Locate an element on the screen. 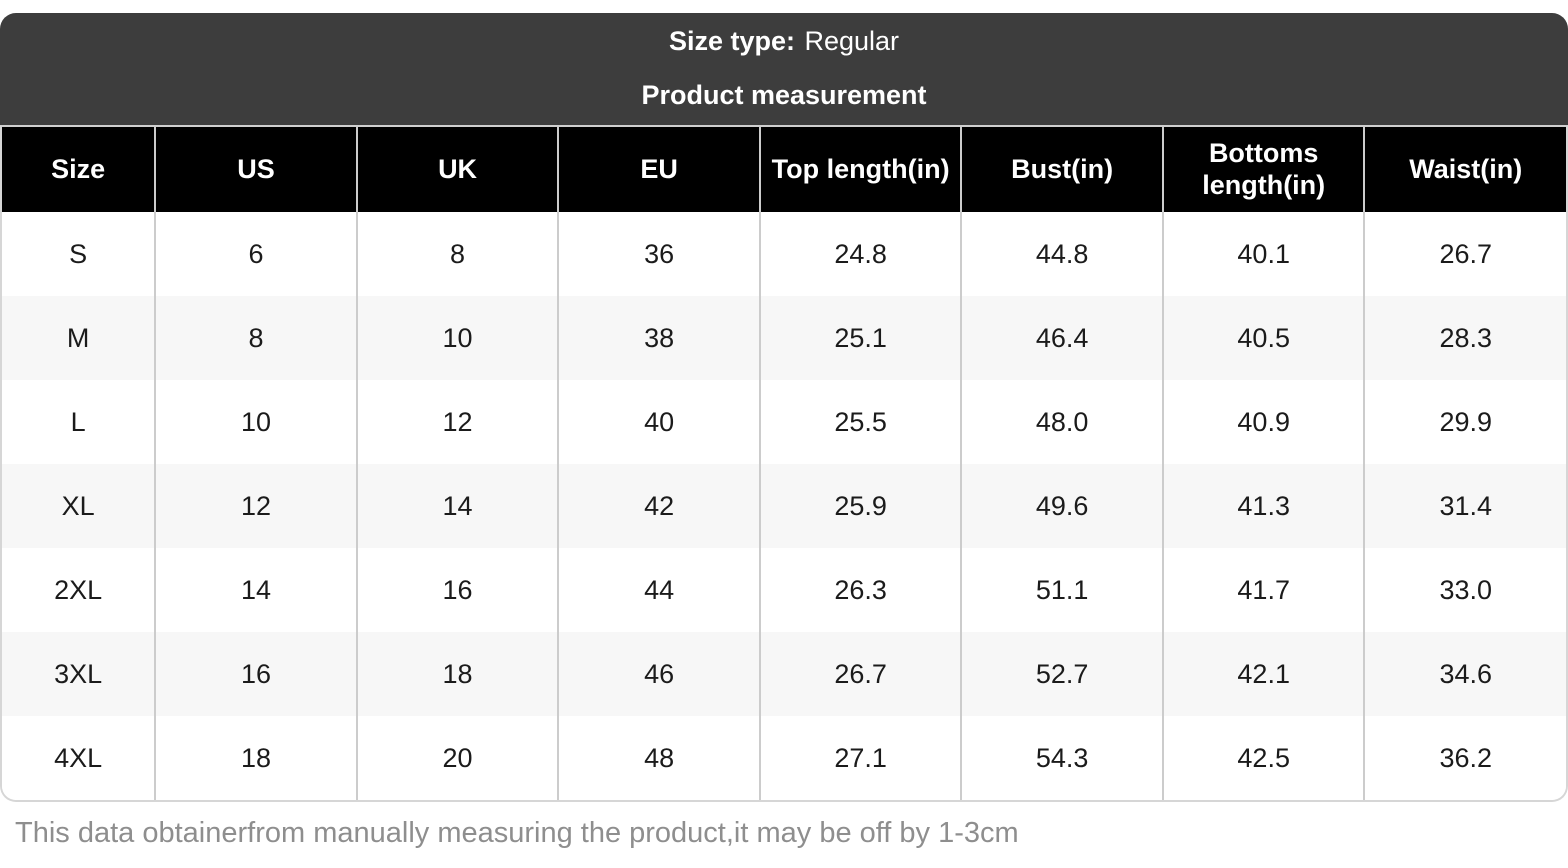  size-cell: 2XL is located at coordinates (79, 590).